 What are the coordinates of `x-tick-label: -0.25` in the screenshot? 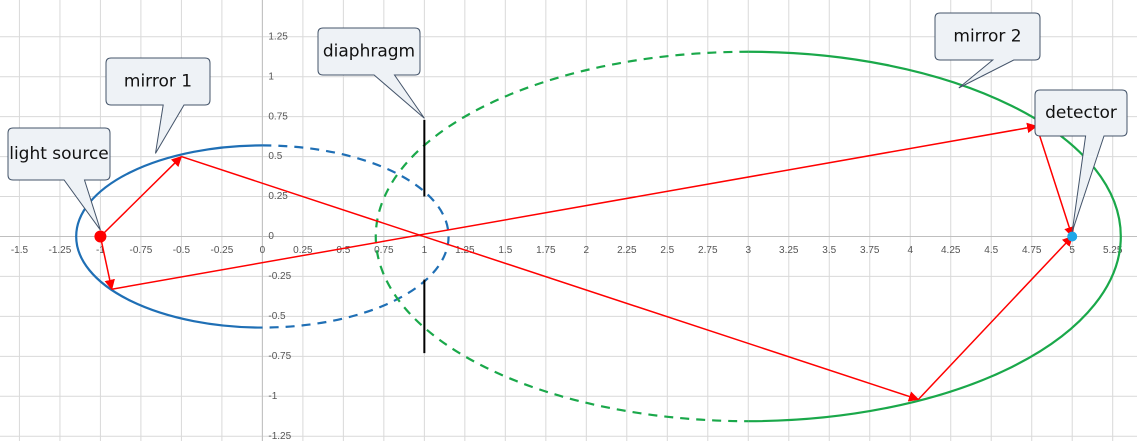 It's located at (221, 250).